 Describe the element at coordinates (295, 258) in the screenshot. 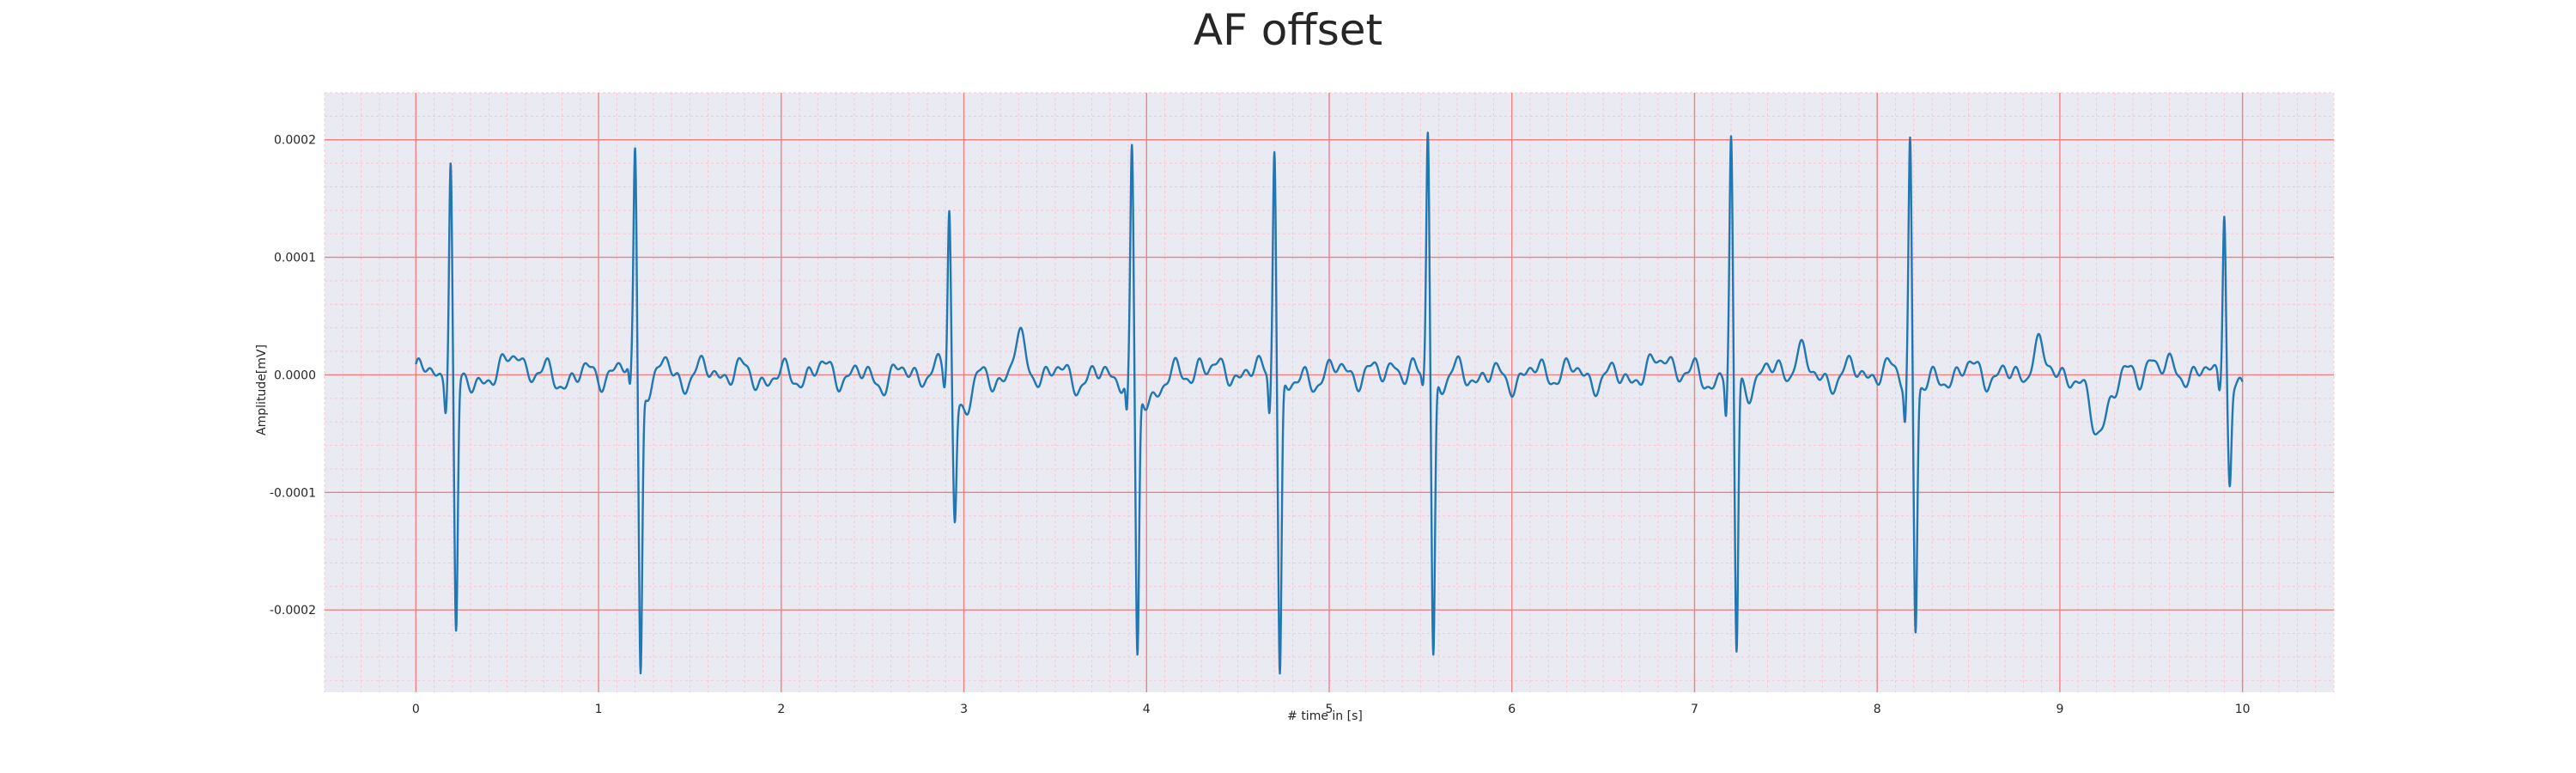

I see `y-tick-label: 0.0001` at that location.